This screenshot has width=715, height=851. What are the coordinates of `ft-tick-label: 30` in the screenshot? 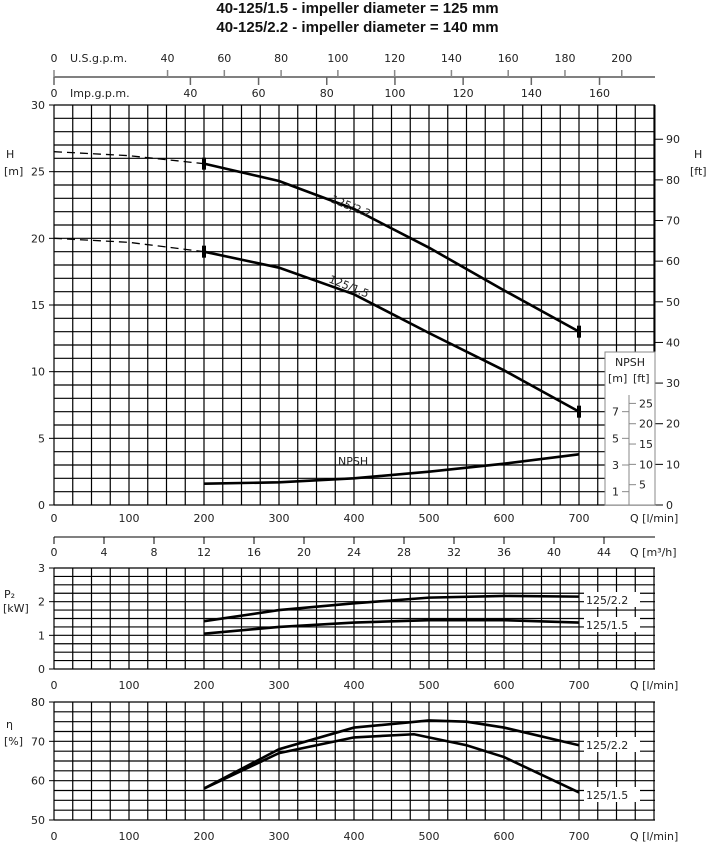 It's located at (673, 383).